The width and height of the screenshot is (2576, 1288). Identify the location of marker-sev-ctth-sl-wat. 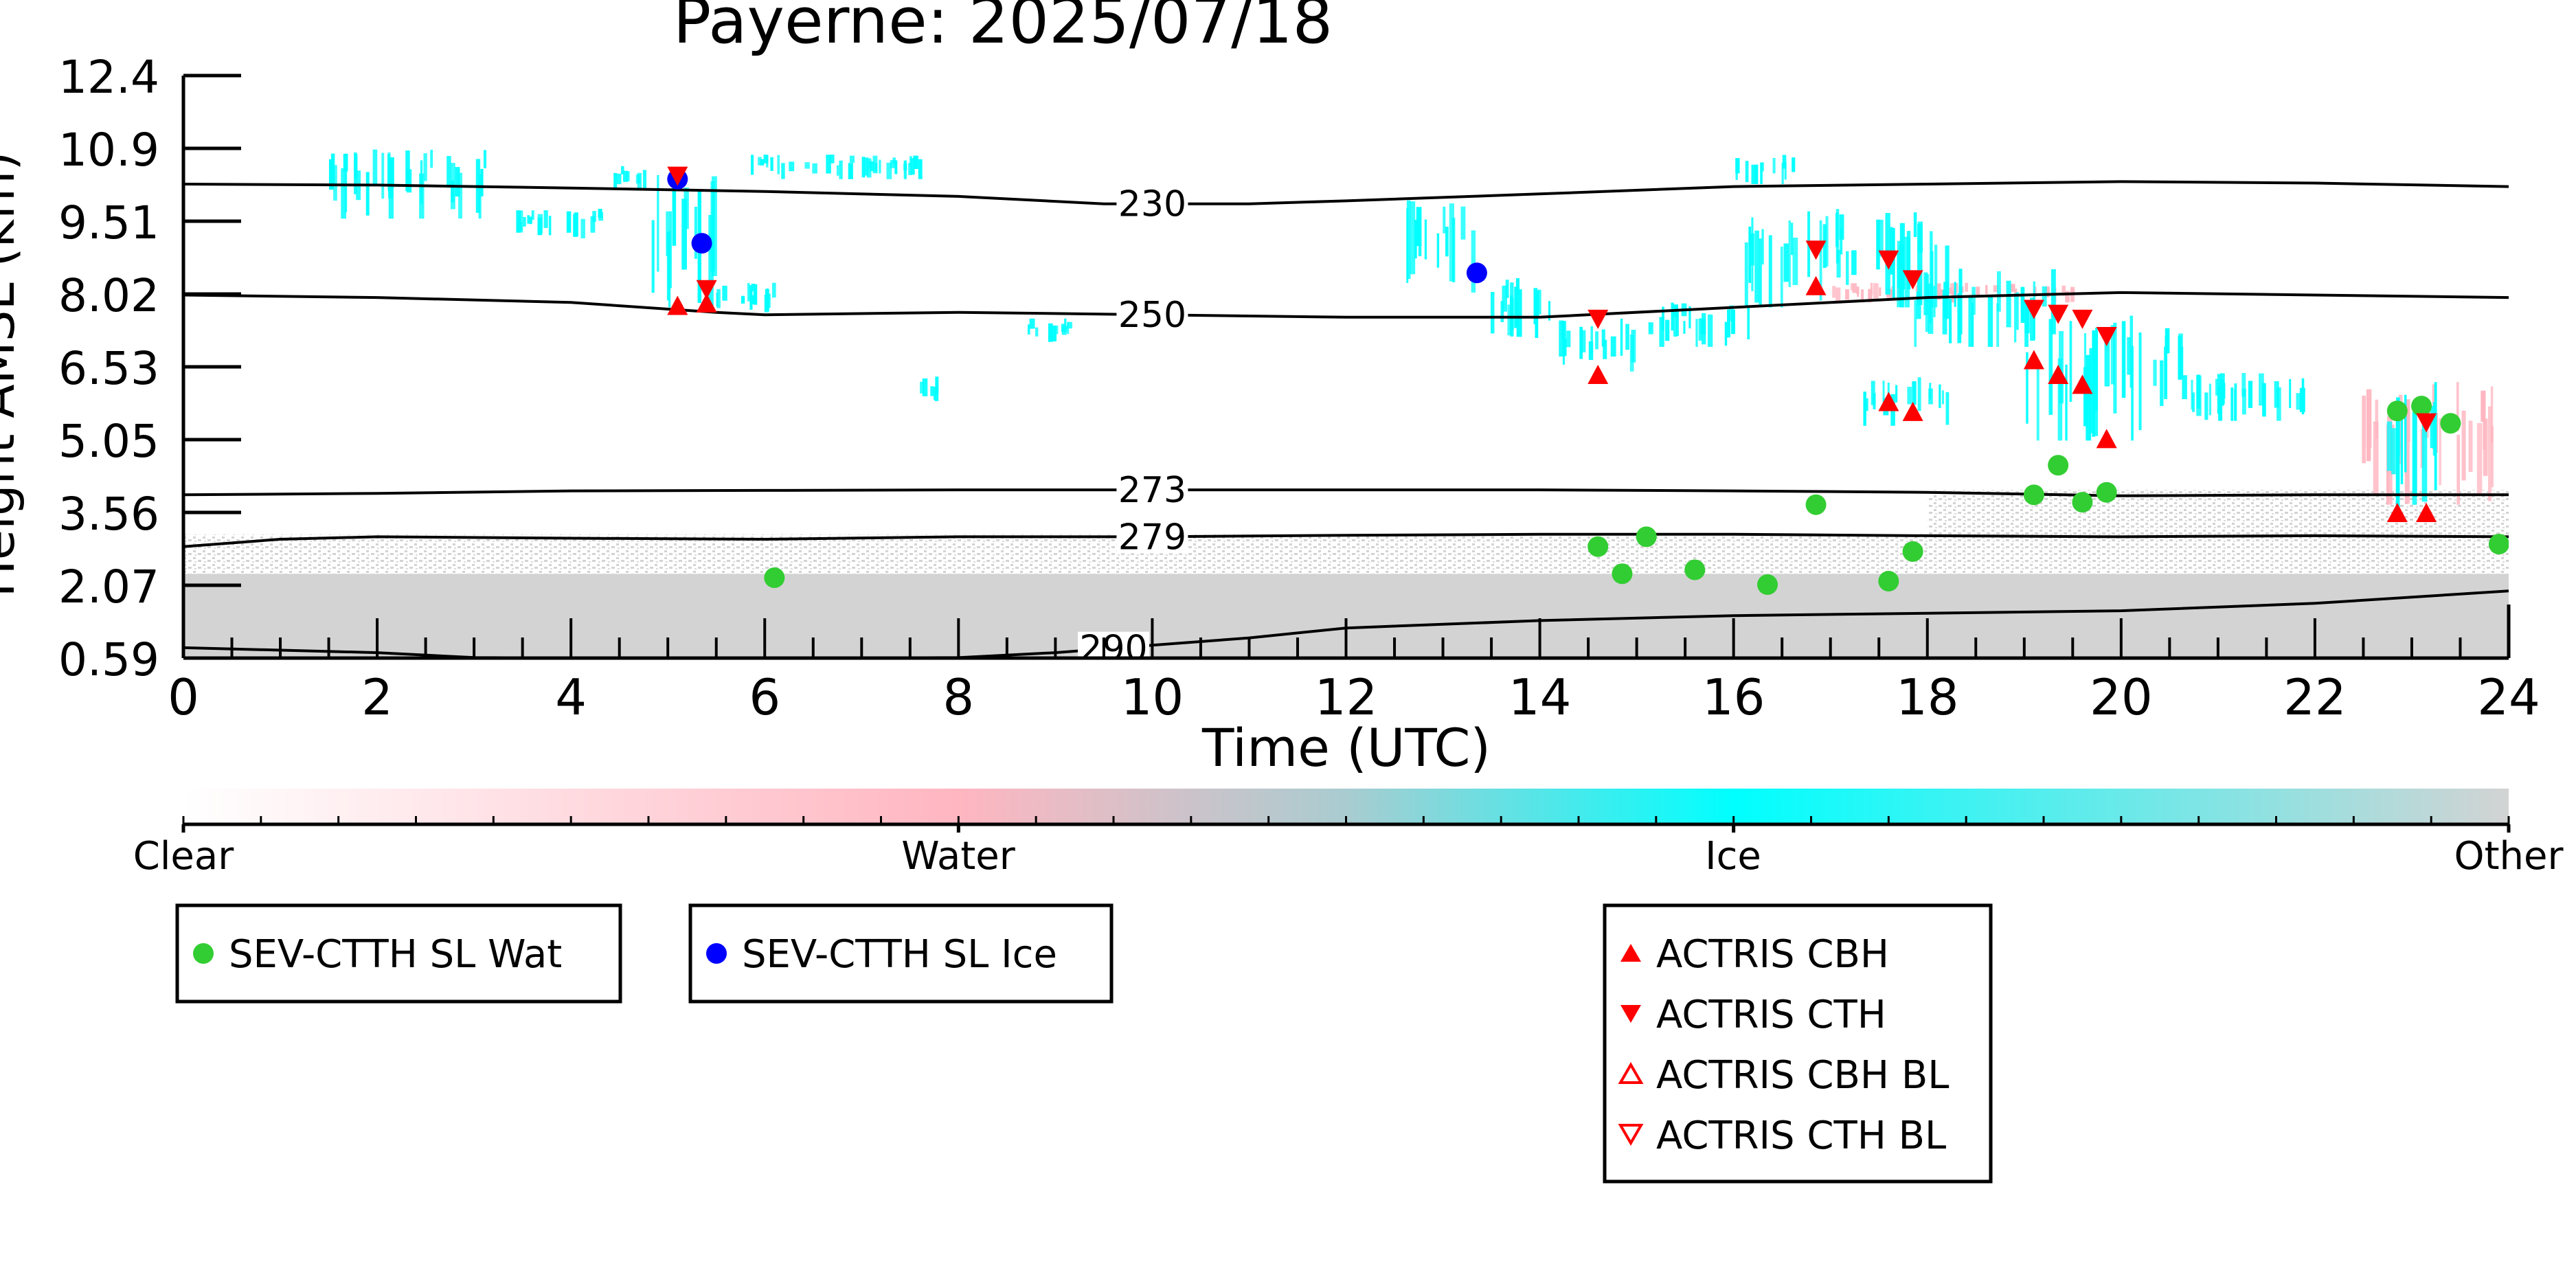
(774, 577).